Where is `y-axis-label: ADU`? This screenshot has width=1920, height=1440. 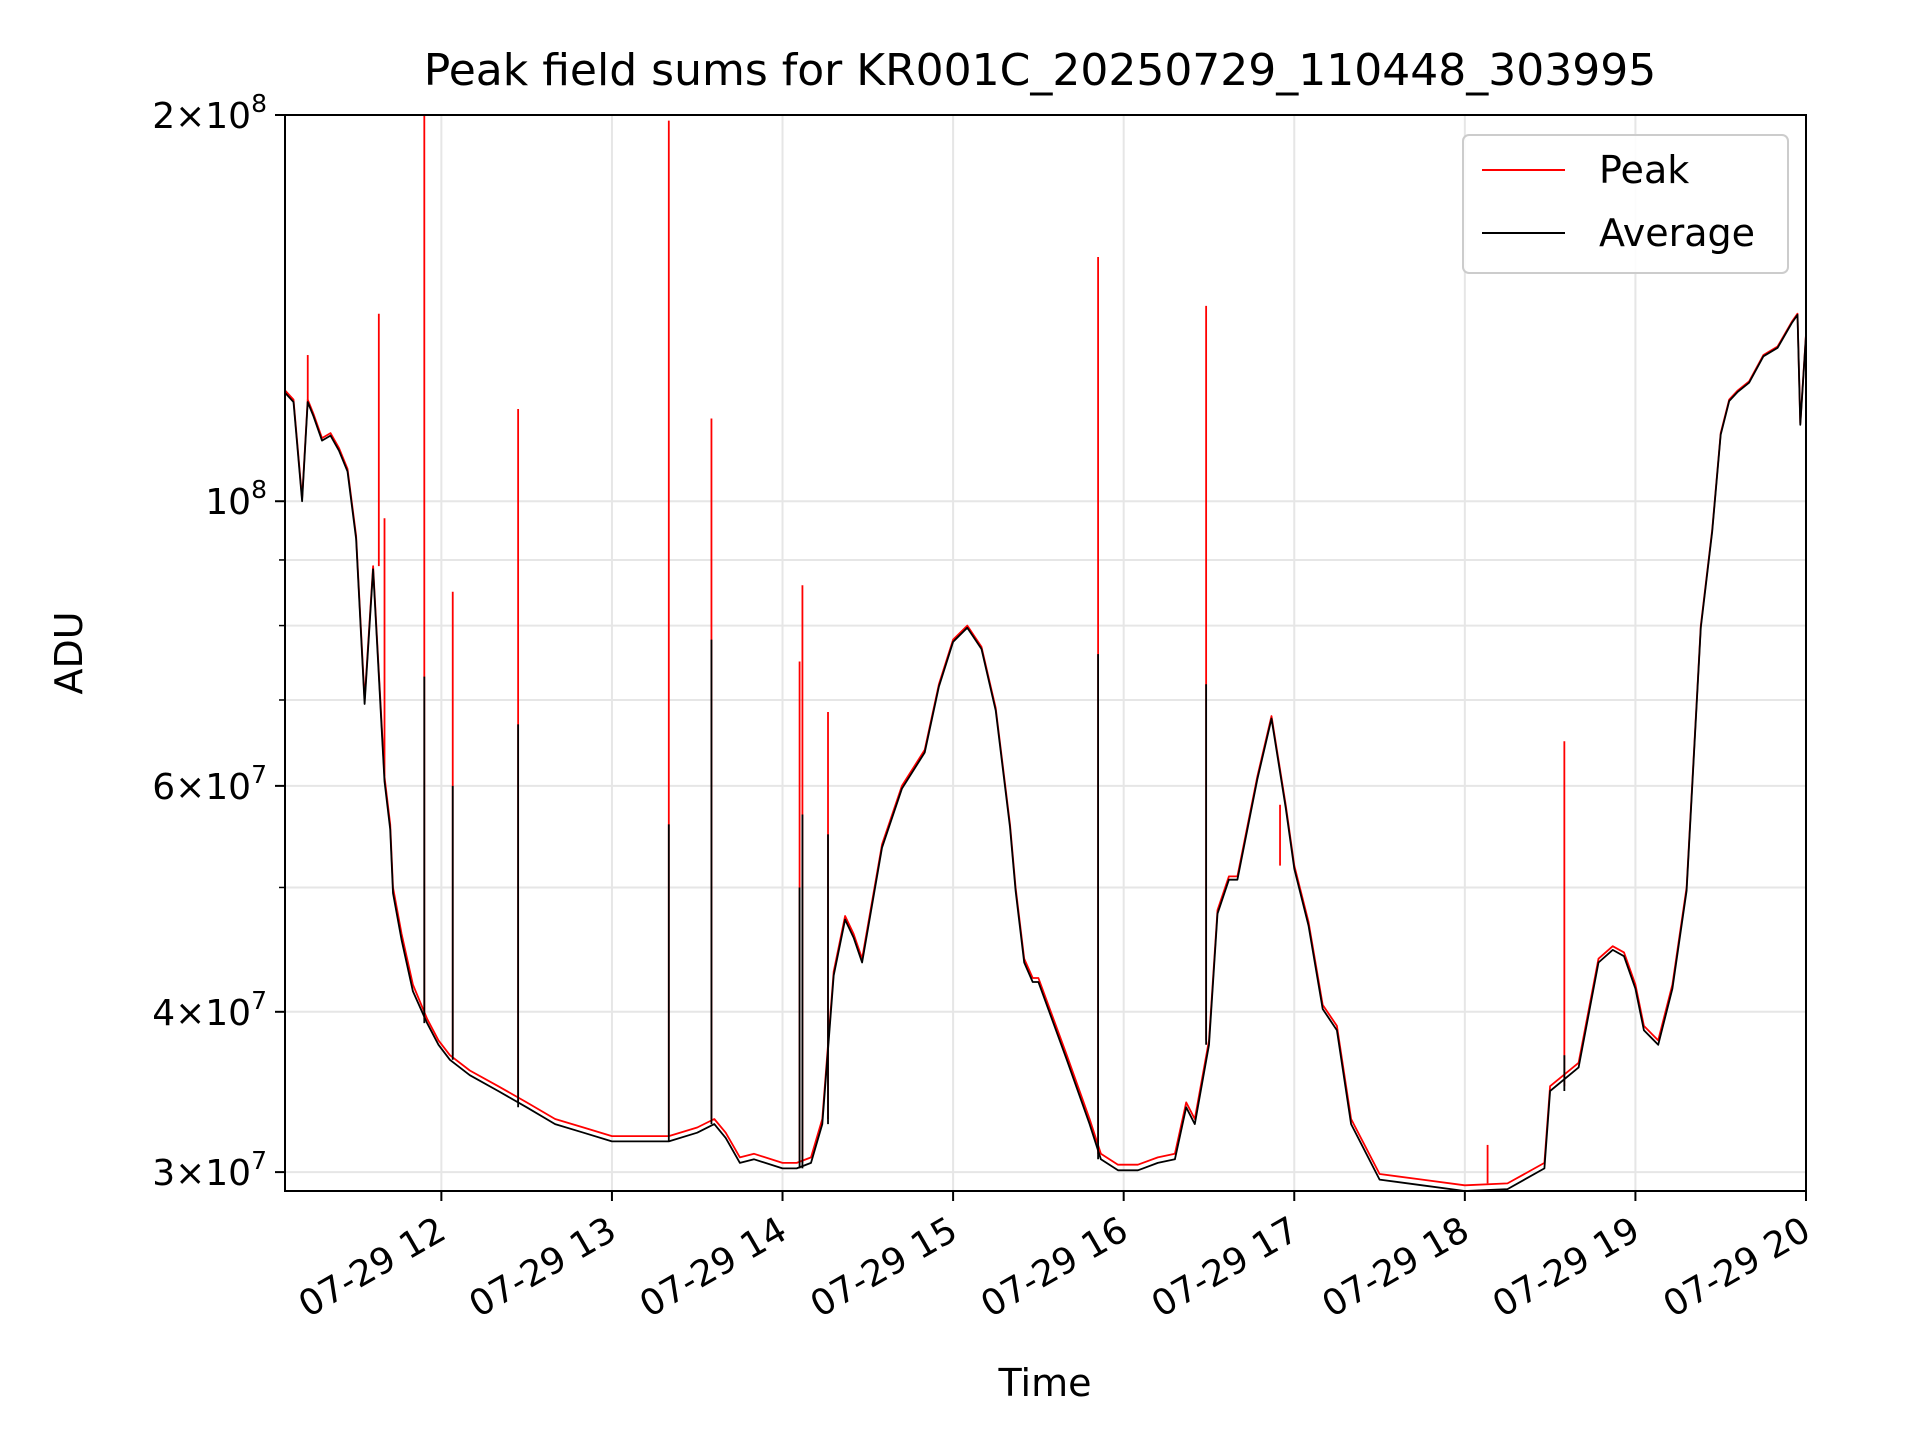
y-axis-label: ADU is located at coordinates (69, 652).